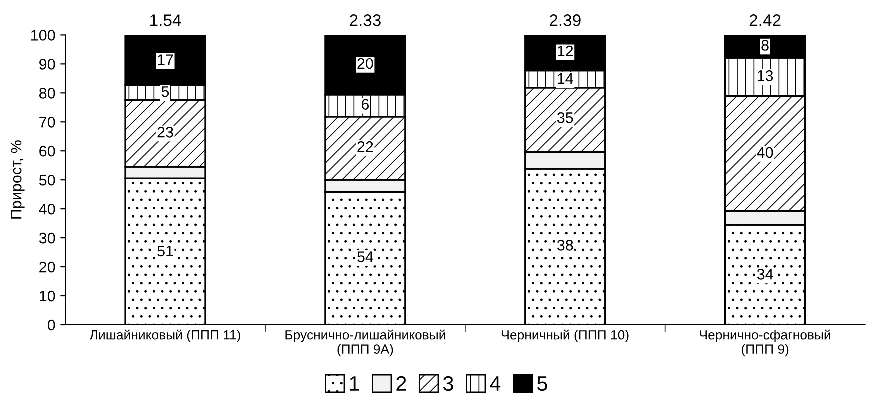 This screenshot has width=874, height=414. Describe the element at coordinates (566, 79) in the screenshot. I see `annotation: 14` at that location.